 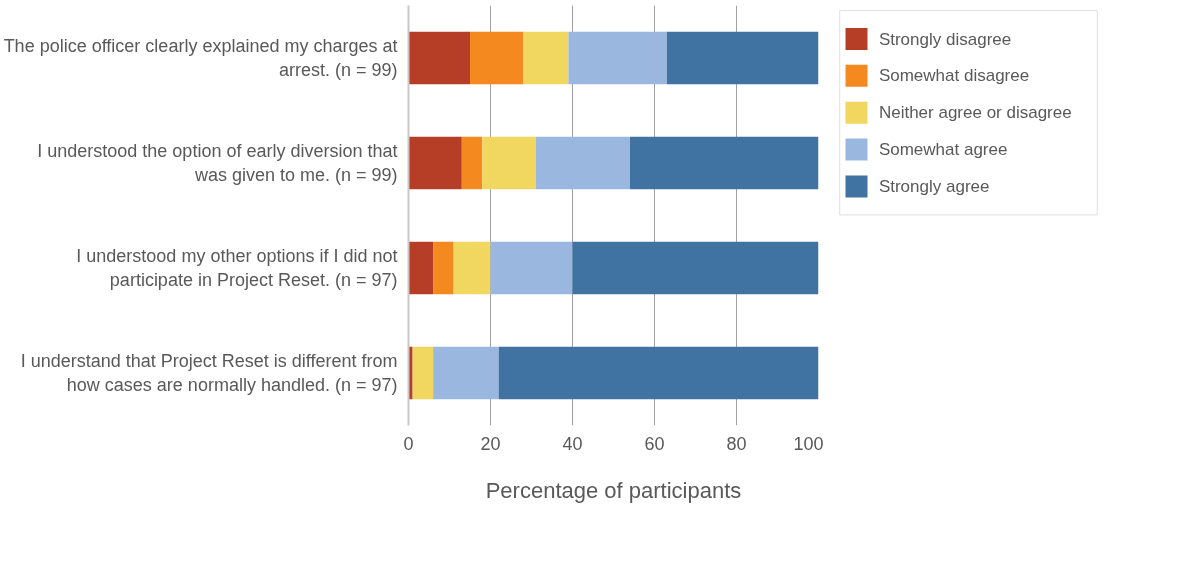 I want to click on x-tick-label: 20, so click(x=490, y=443).